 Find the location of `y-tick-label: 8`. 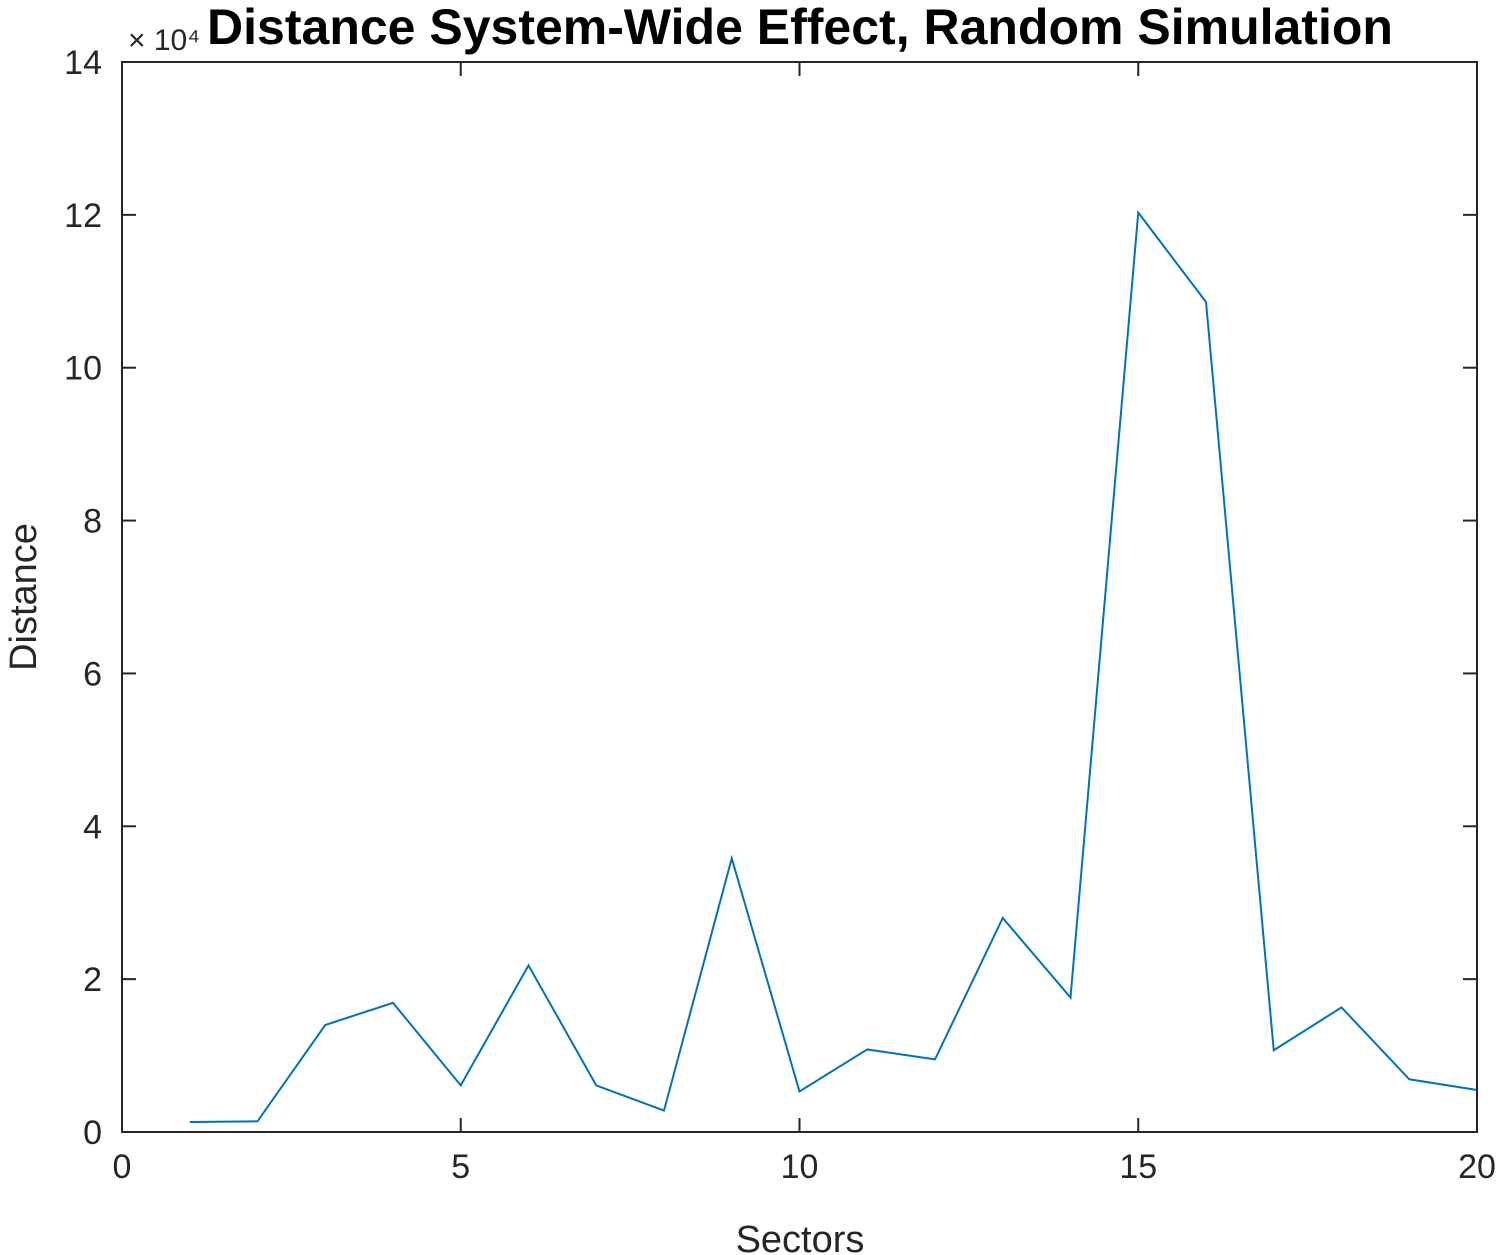

y-tick-label: 8 is located at coordinates (92, 522).